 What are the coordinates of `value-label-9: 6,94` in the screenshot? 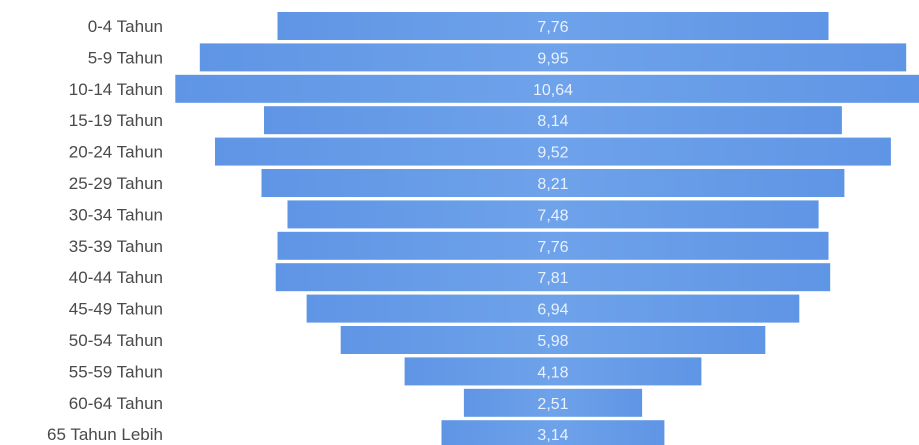 It's located at (552, 310).